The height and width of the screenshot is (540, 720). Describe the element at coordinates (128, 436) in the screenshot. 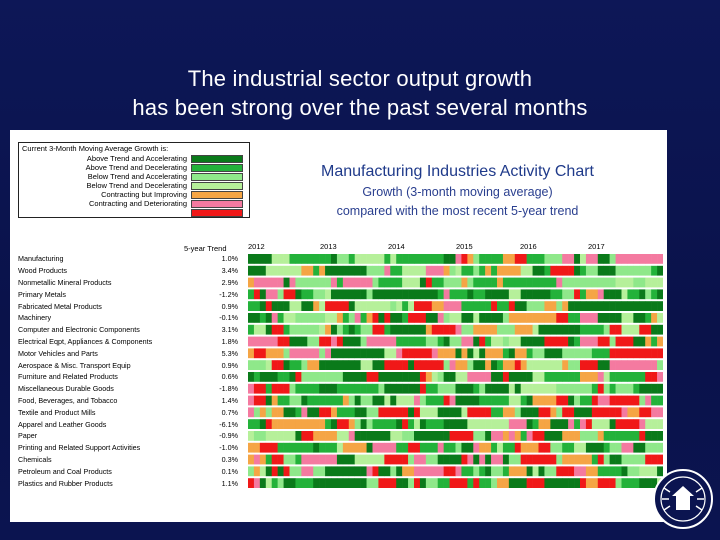

I see `industry-row: Paper -0.9%` at that location.